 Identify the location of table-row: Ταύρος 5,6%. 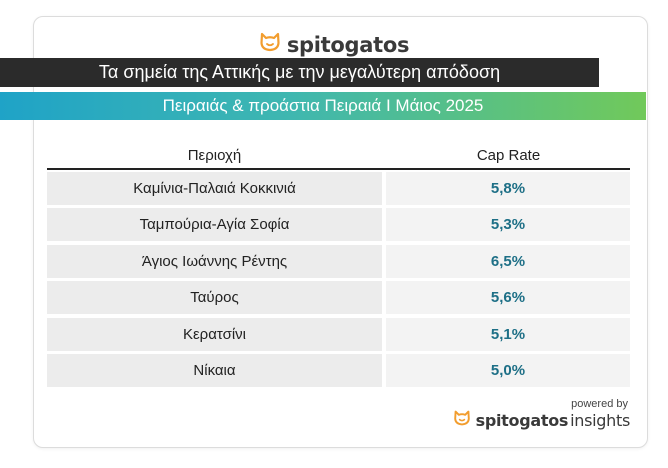
(338, 298).